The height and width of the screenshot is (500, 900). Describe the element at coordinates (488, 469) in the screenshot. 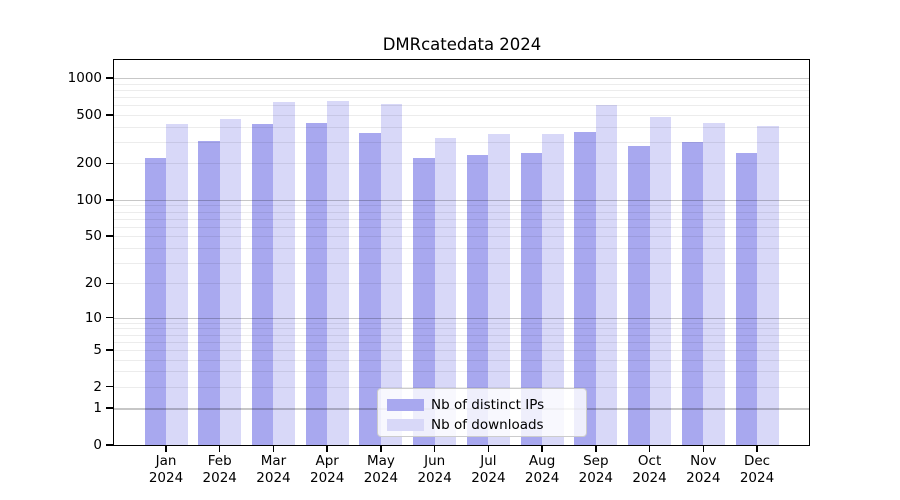

I see `x-tick-label: Jul 2024` at that location.